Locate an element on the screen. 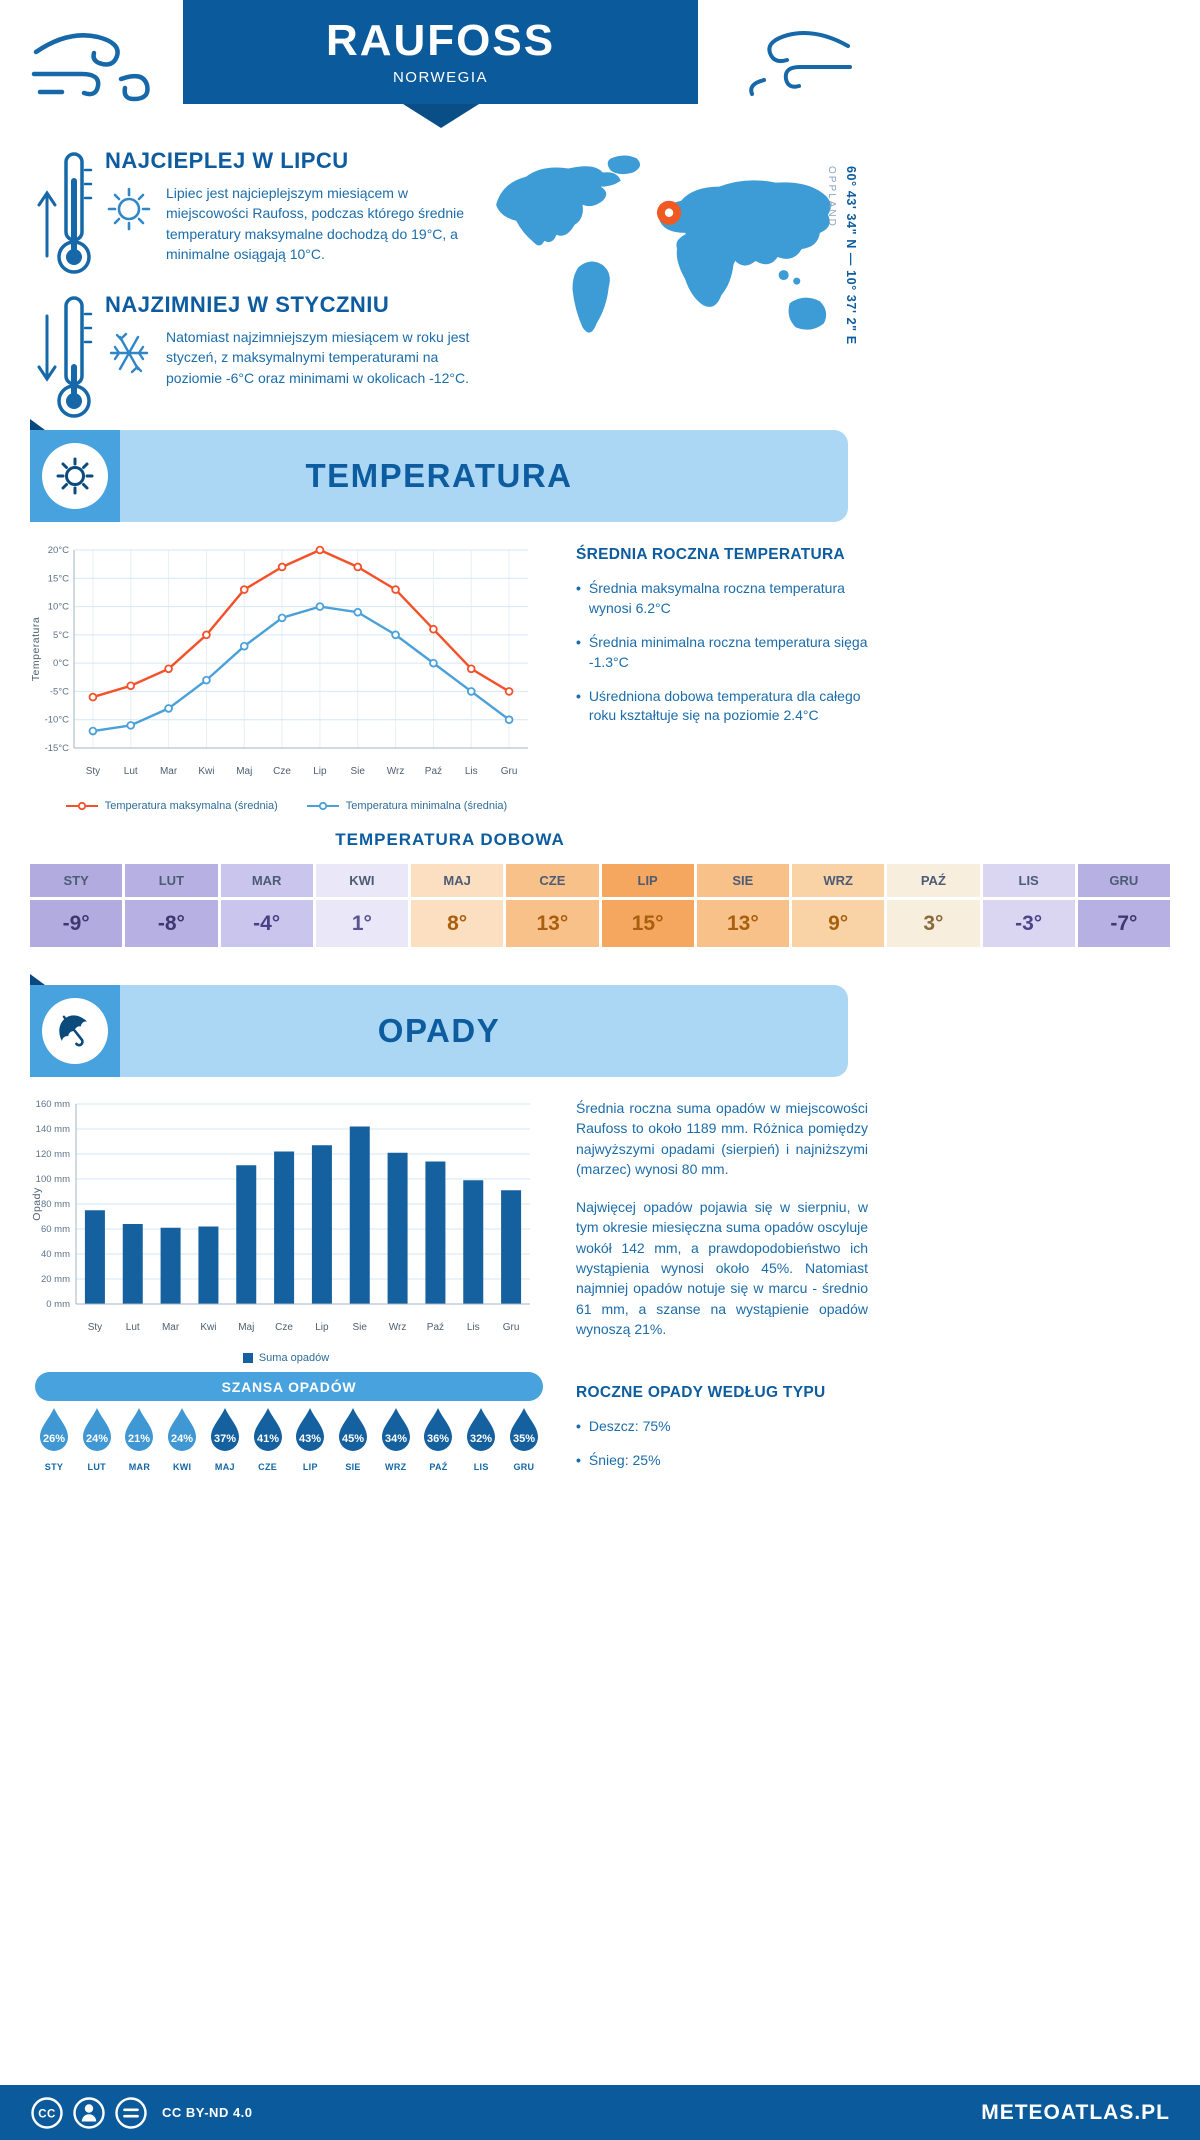 This screenshot has width=1200, height=2140. svg-text: 26% is located at coordinates (54, 1439).